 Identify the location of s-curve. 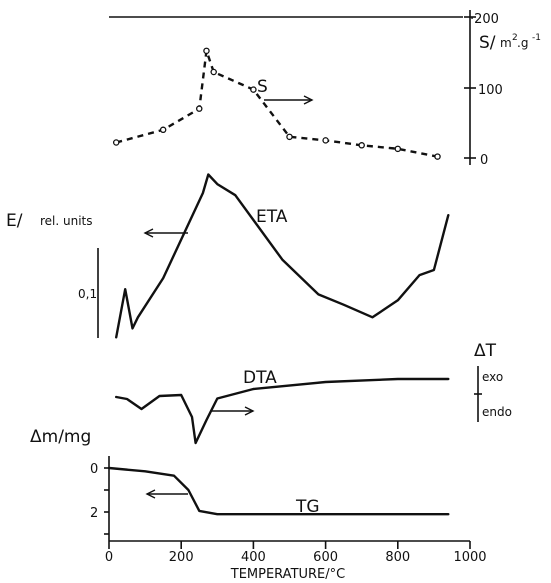
(276, 104).